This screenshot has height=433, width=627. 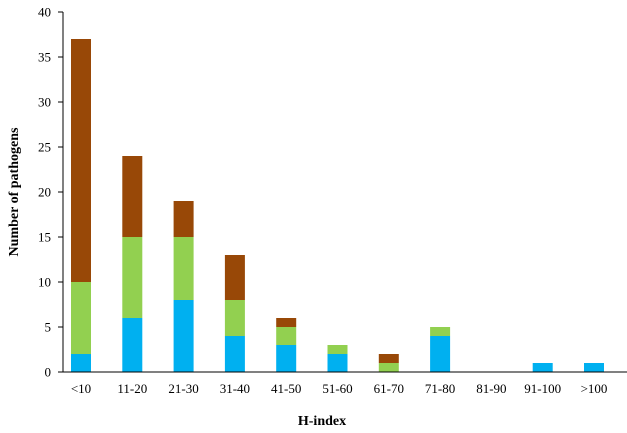 What do you see at coordinates (594, 388) in the screenshot?
I see `x-tick-label: >100` at bounding box center [594, 388].